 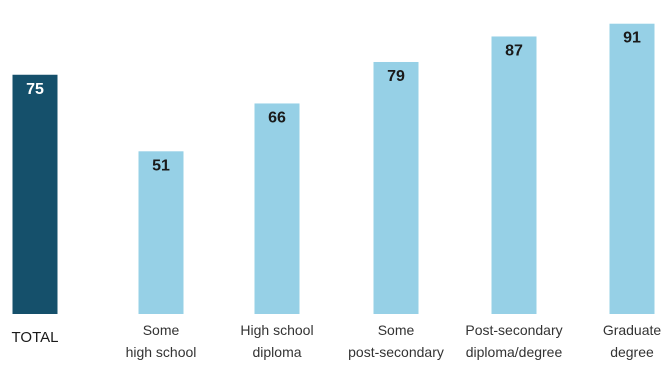 I want to click on value-label-2: 66, so click(x=277, y=117).